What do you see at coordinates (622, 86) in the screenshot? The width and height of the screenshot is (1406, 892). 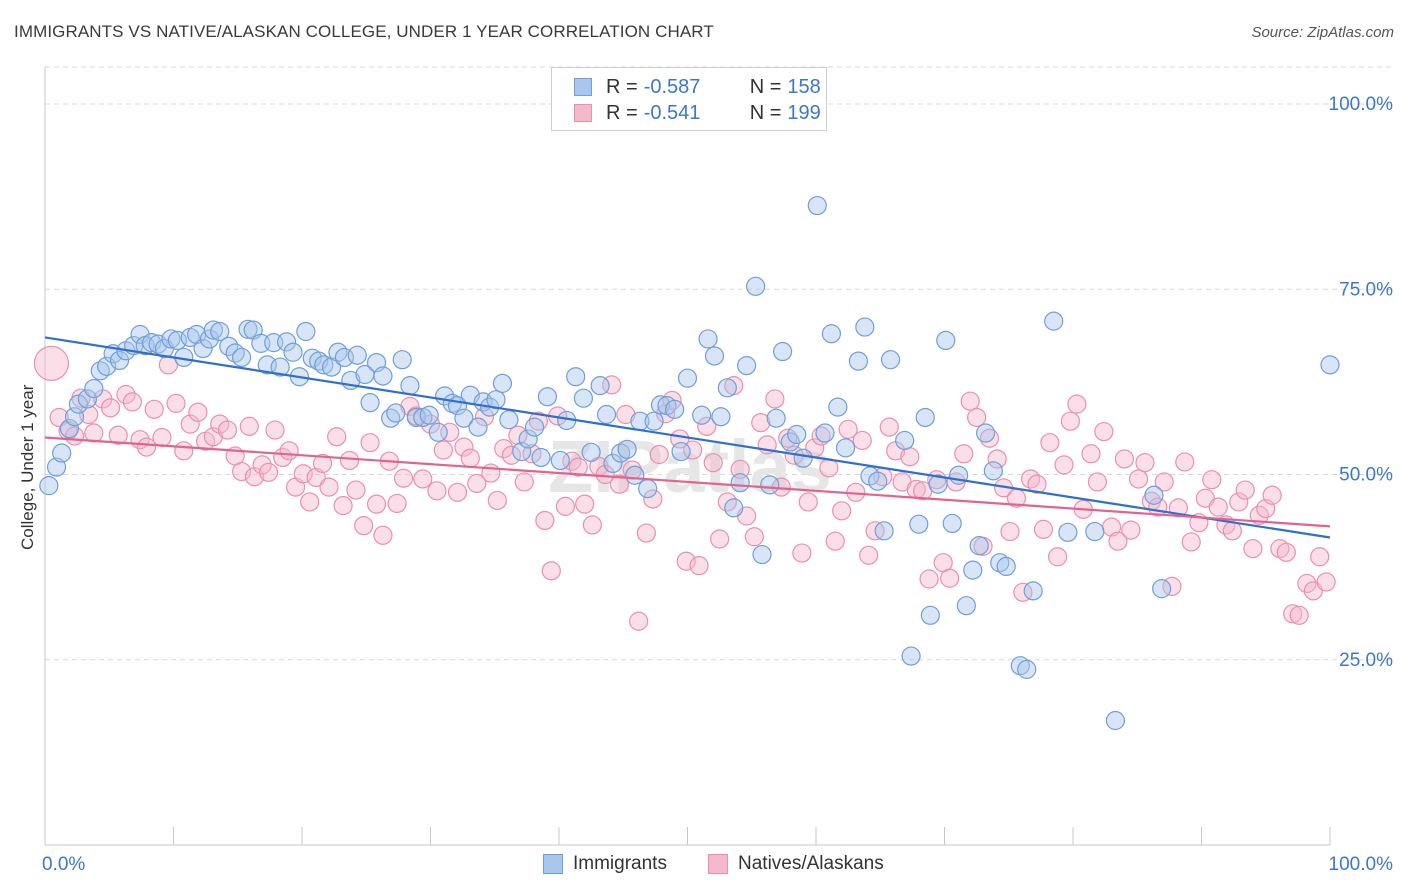 I see `r-key: R =` at bounding box center [622, 86].